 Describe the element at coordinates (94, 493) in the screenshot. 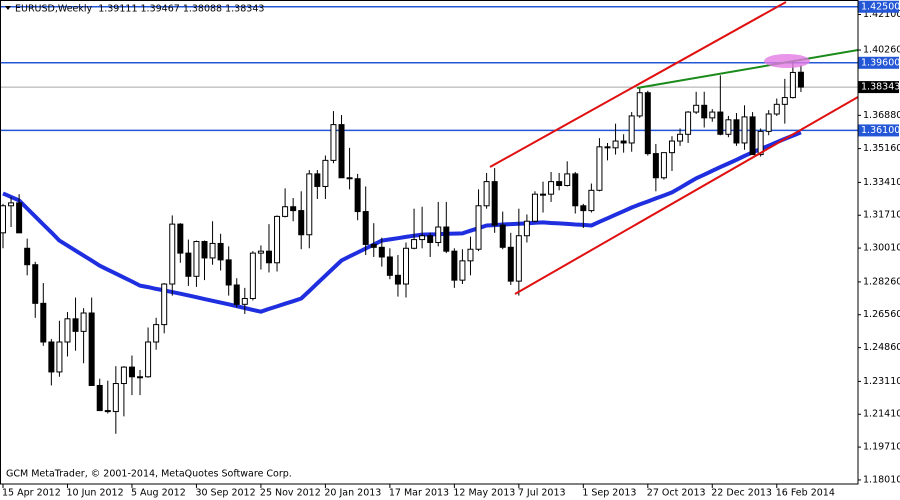

I see `x-tick-label: 10 Jun 2012` at that location.